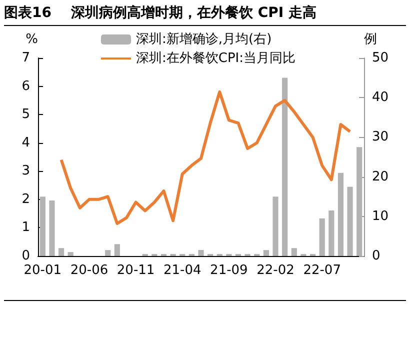 The width and height of the screenshot is (416, 338). What do you see at coordinates (370, 39) in the screenshot?
I see `y2-axis-title: 例` at bounding box center [370, 39].